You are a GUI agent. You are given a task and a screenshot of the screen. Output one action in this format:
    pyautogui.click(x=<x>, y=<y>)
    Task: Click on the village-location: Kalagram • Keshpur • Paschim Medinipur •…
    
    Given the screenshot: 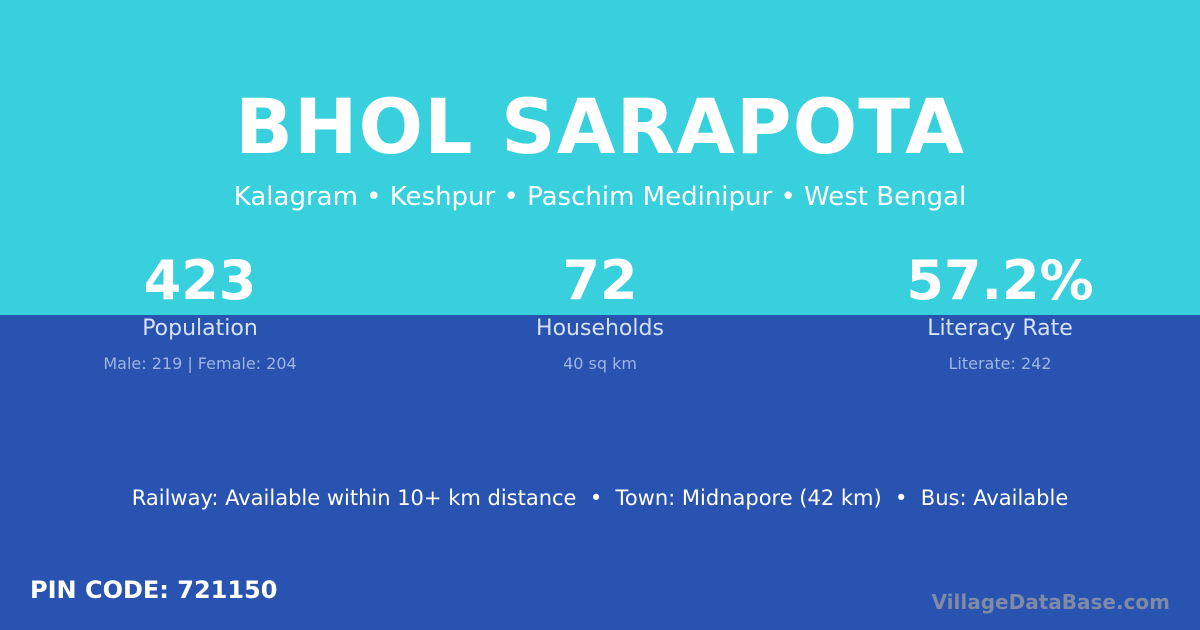 What is the action you would take?
    pyautogui.click(x=600, y=197)
    